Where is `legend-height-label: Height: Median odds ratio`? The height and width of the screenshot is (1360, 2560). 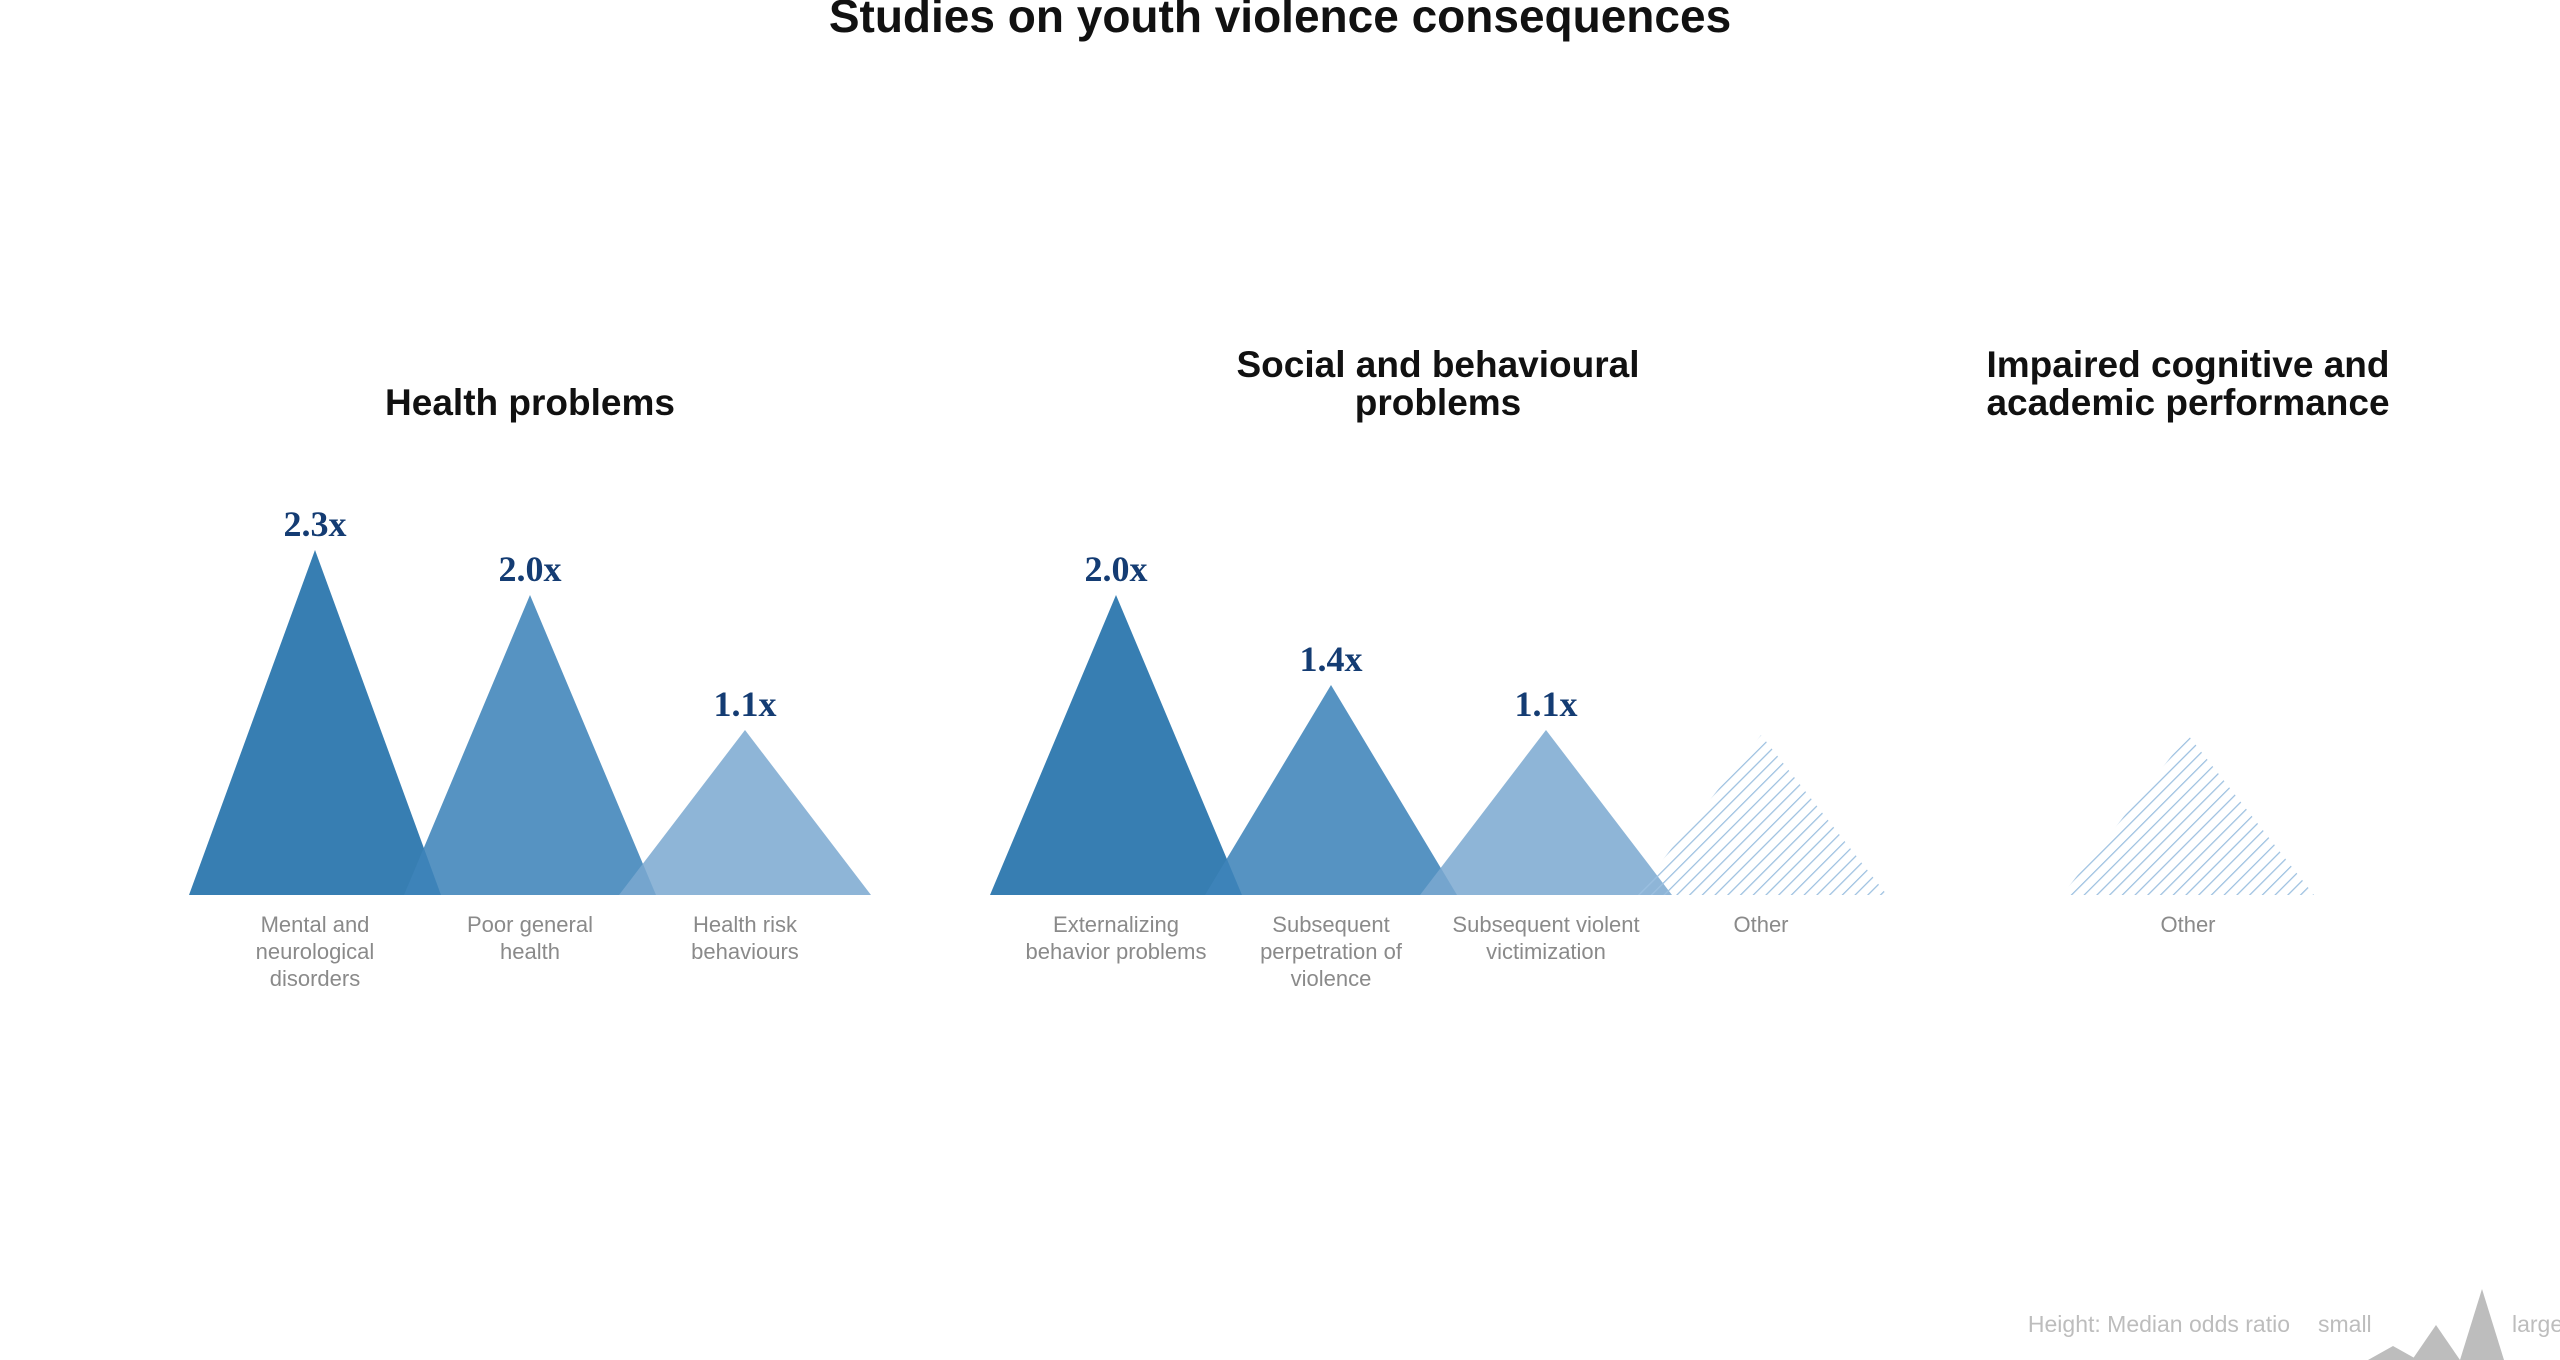 legend-height-label: Height: Median odds ratio is located at coordinates (2159, 1324).